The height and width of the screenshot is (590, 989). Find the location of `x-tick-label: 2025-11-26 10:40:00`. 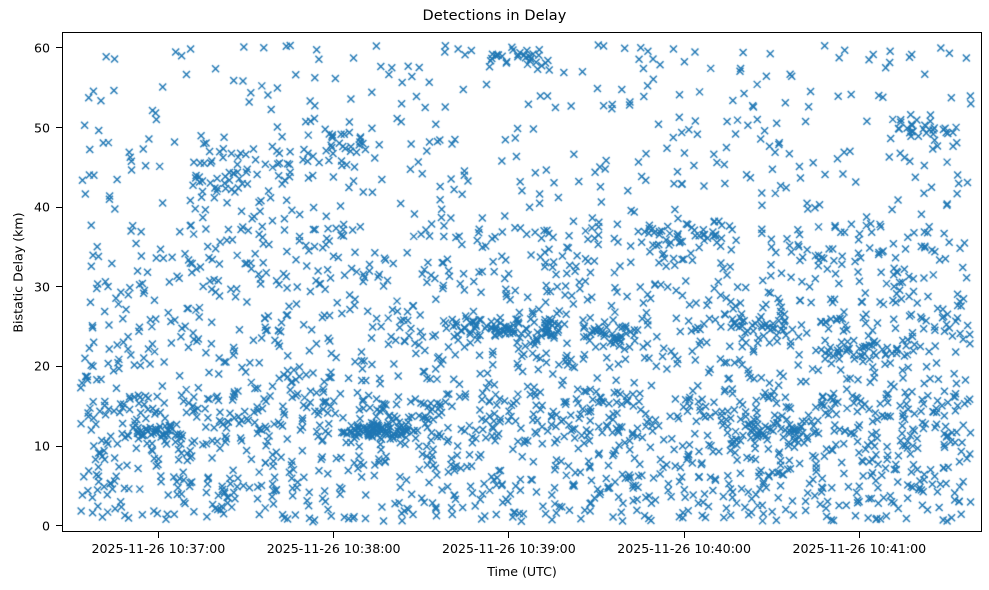

x-tick-label: 2025-11-26 10:40:00 is located at coordinates (684, 548).